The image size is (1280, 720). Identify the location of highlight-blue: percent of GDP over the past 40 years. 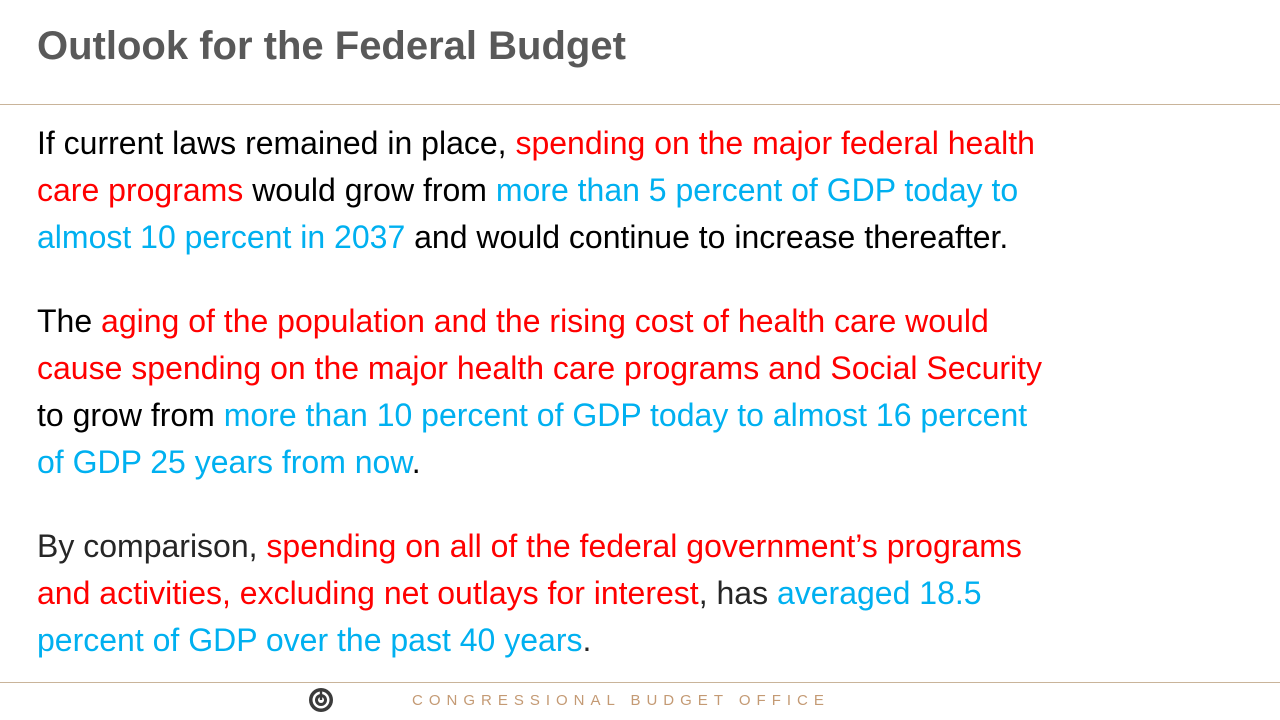
(310, 640).